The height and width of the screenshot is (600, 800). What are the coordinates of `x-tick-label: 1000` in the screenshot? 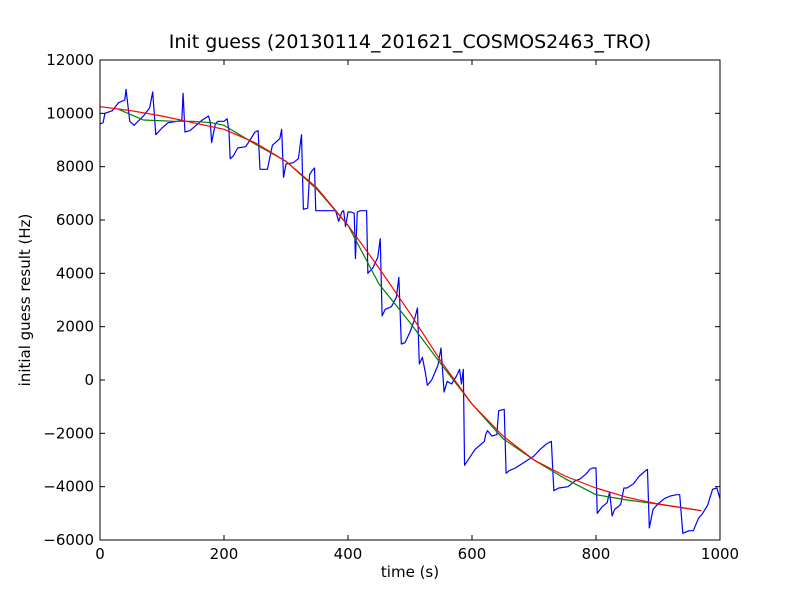 It's located at (720, 554).